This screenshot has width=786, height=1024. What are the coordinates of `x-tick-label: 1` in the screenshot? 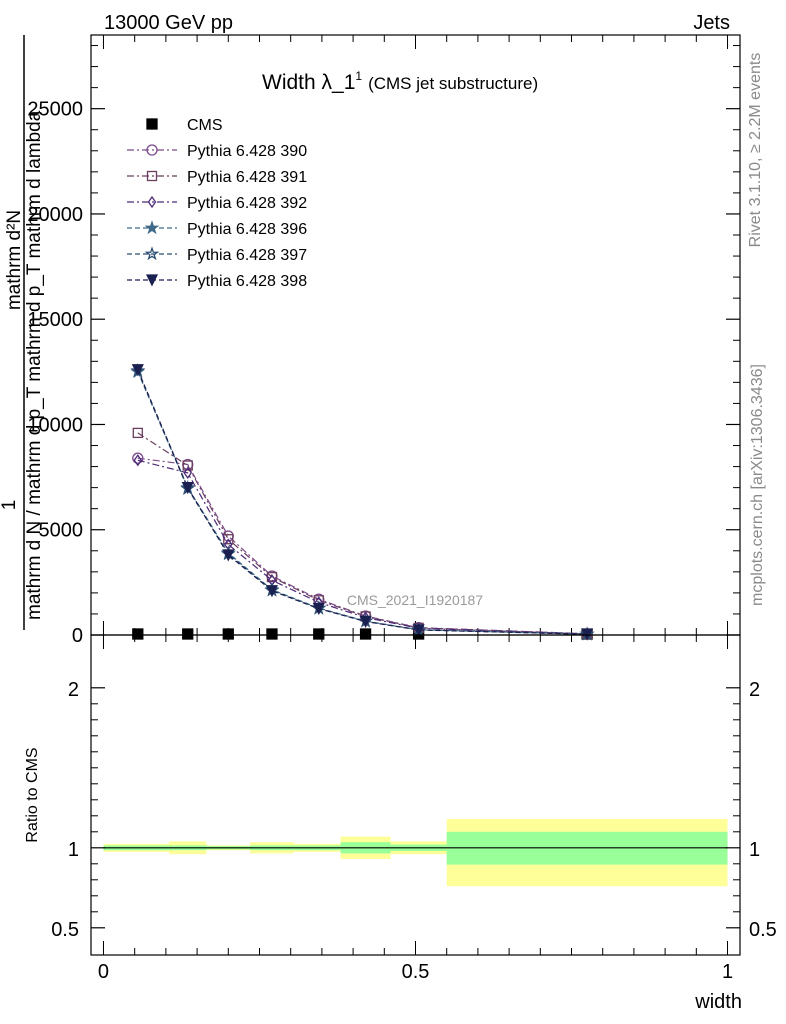 It's located at (727, 972).